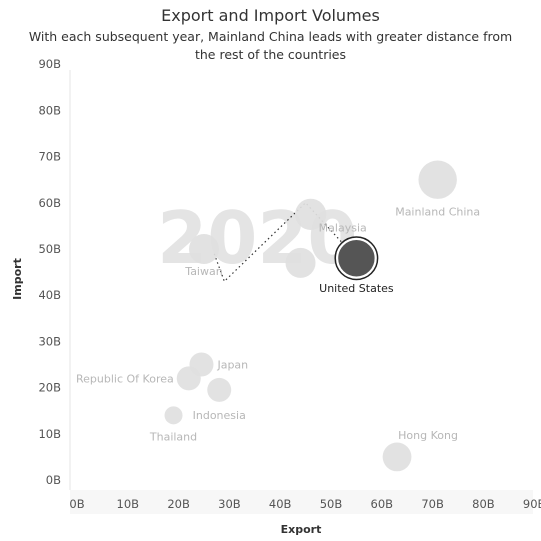 This screenshot has height=541, width=541. Describe the element at coordinates (203, 271) in the screenshot. I see `point-label-taiwan: Taiwan` at that location.